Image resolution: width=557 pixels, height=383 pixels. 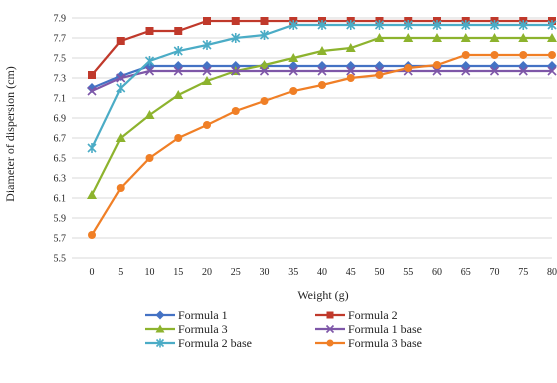 What do you see at coordinates (322, 272) in the screenshot?
I see `x-tick-label: 40` at bounding box center [322, 272].